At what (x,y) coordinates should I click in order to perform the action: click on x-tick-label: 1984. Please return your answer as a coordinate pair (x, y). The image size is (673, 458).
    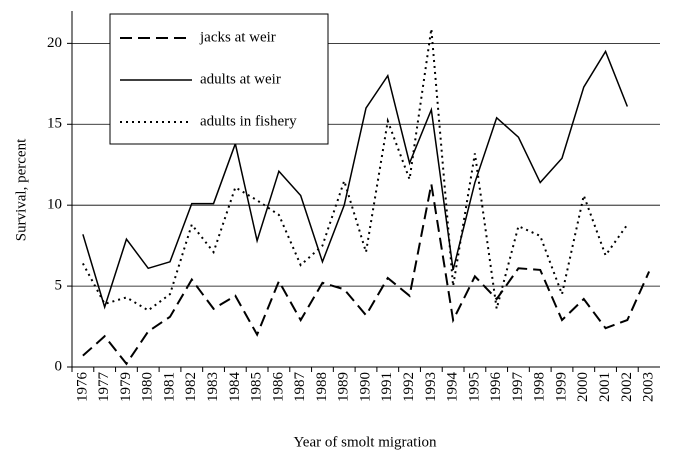
    Looking at the image, I should click on (235, 387).